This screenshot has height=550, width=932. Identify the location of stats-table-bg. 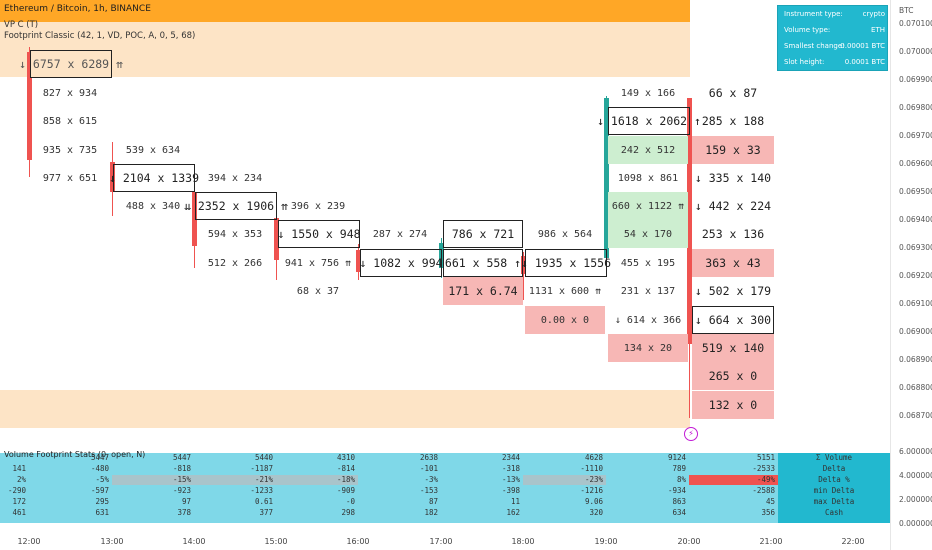
(389, 488).